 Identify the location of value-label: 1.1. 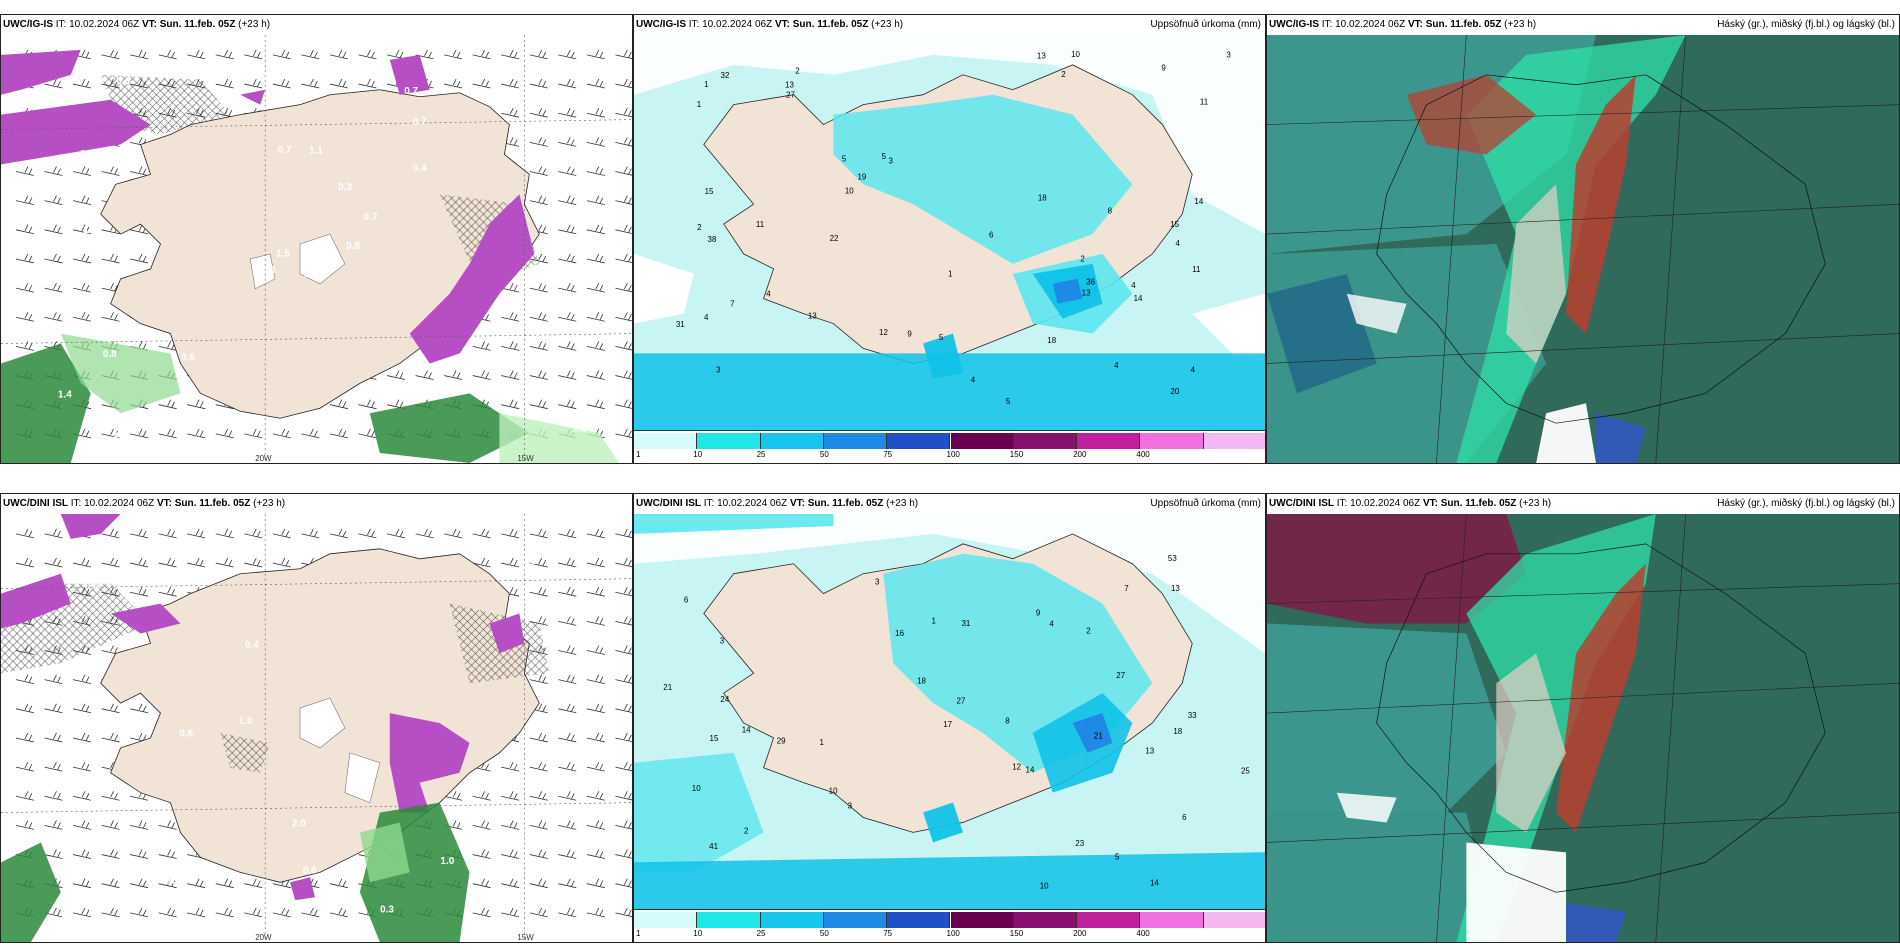
(316, 151).